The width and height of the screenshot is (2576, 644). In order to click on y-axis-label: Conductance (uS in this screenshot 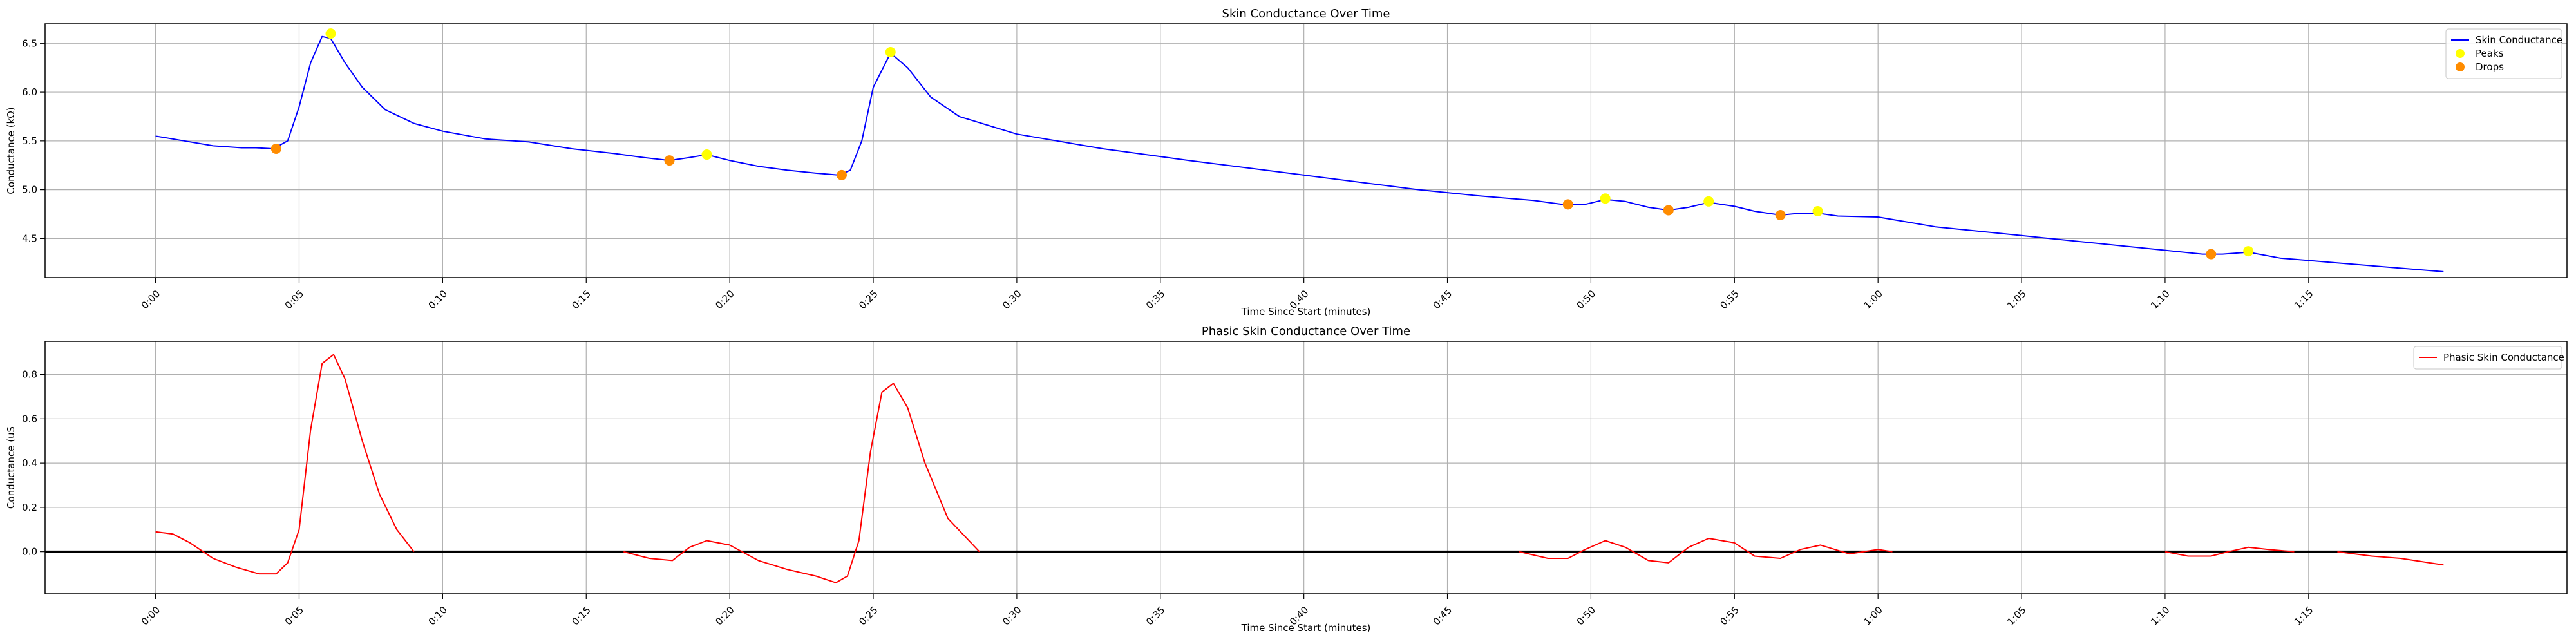, I will do `click(11, 467)`.